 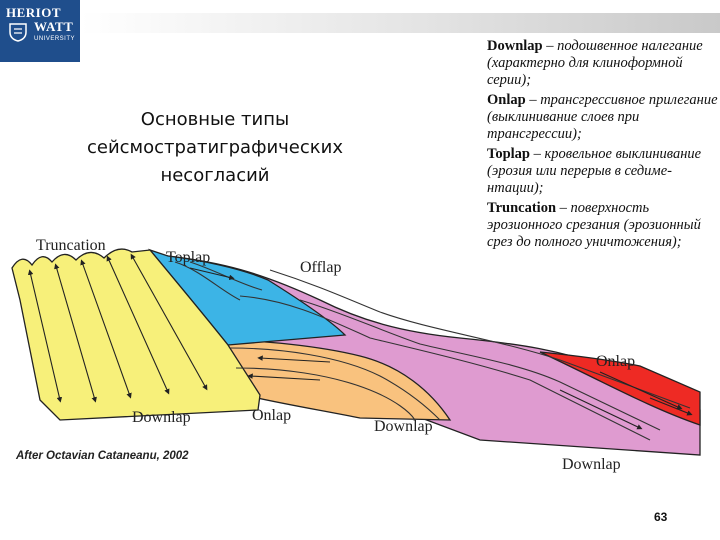 What do you see at coordinates (522, 208) in the screenshot?
I see `definition-term: Truncation` at bounding box center [522, 208].